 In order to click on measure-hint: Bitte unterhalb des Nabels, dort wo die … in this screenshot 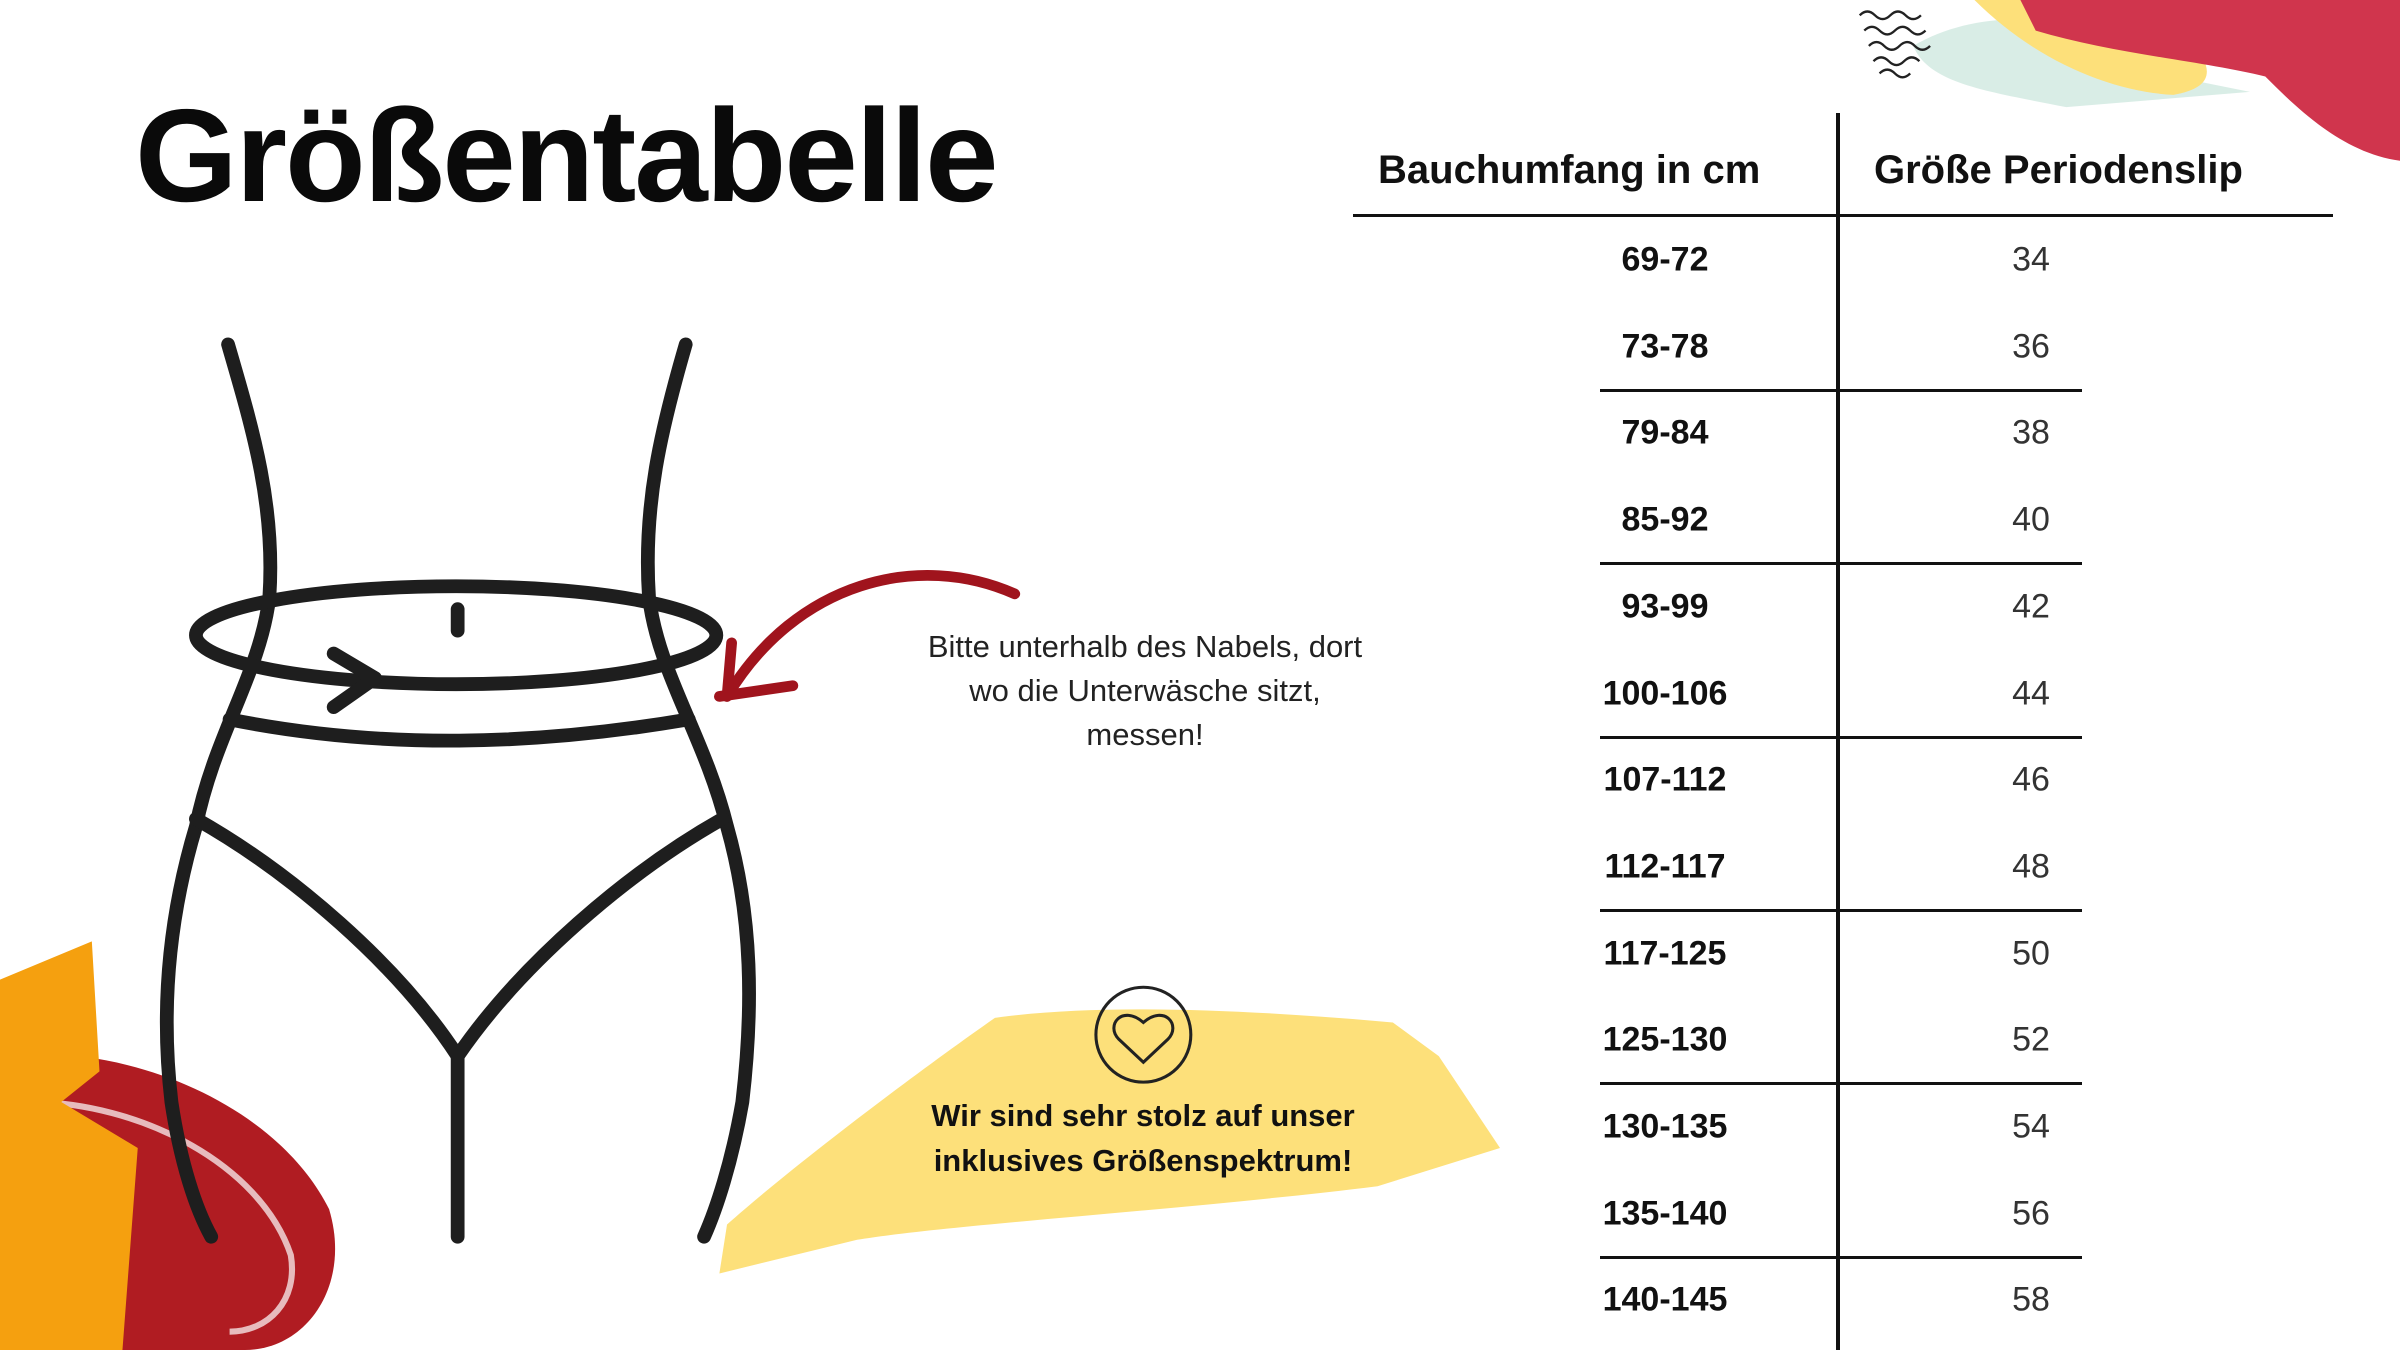, I will do `click(1145, 691)`.